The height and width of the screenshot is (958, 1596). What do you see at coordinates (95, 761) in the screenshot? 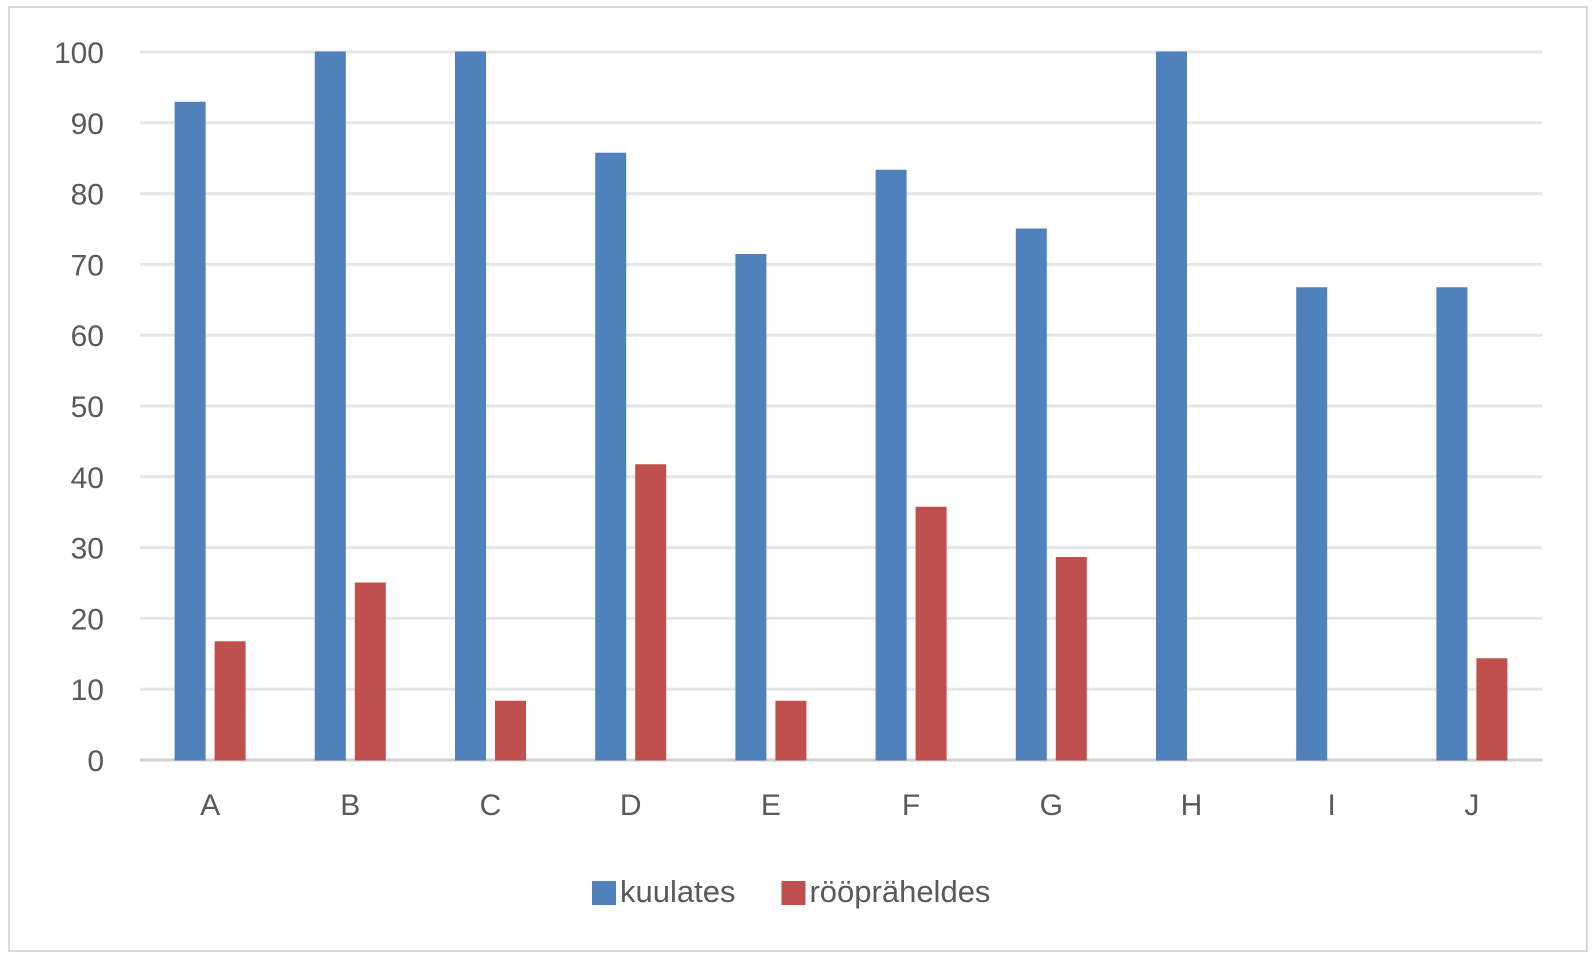
I see `y-tick-label: 0` at bounding box center [95, 761].